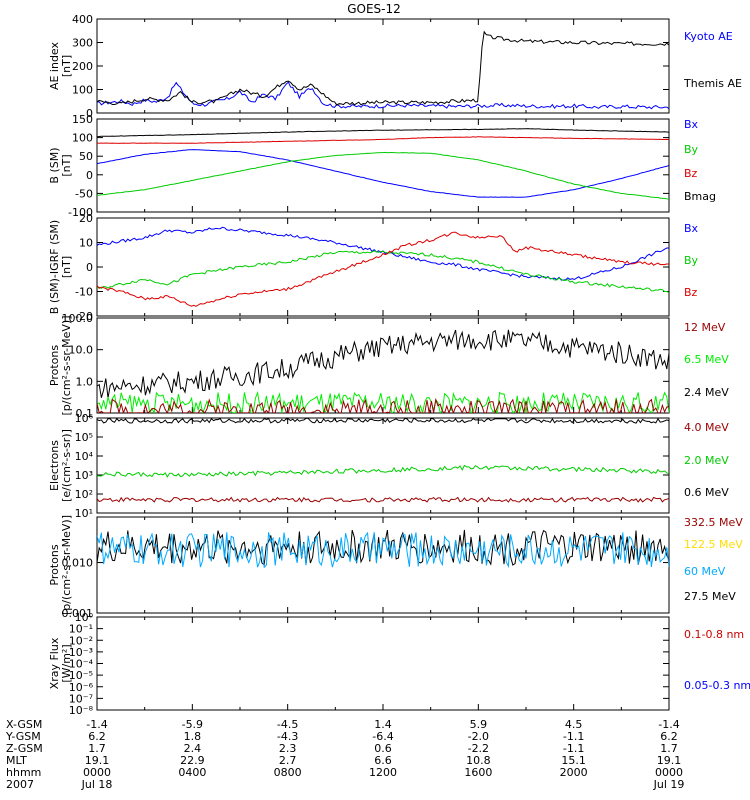 Image resolution: width=750 pixels, height=800 pixels. What do you see at coordinates (23, 736) in the screenshot?
I see `ephemeris-row-label: Y-GSM` at bounding box center [23, 736].